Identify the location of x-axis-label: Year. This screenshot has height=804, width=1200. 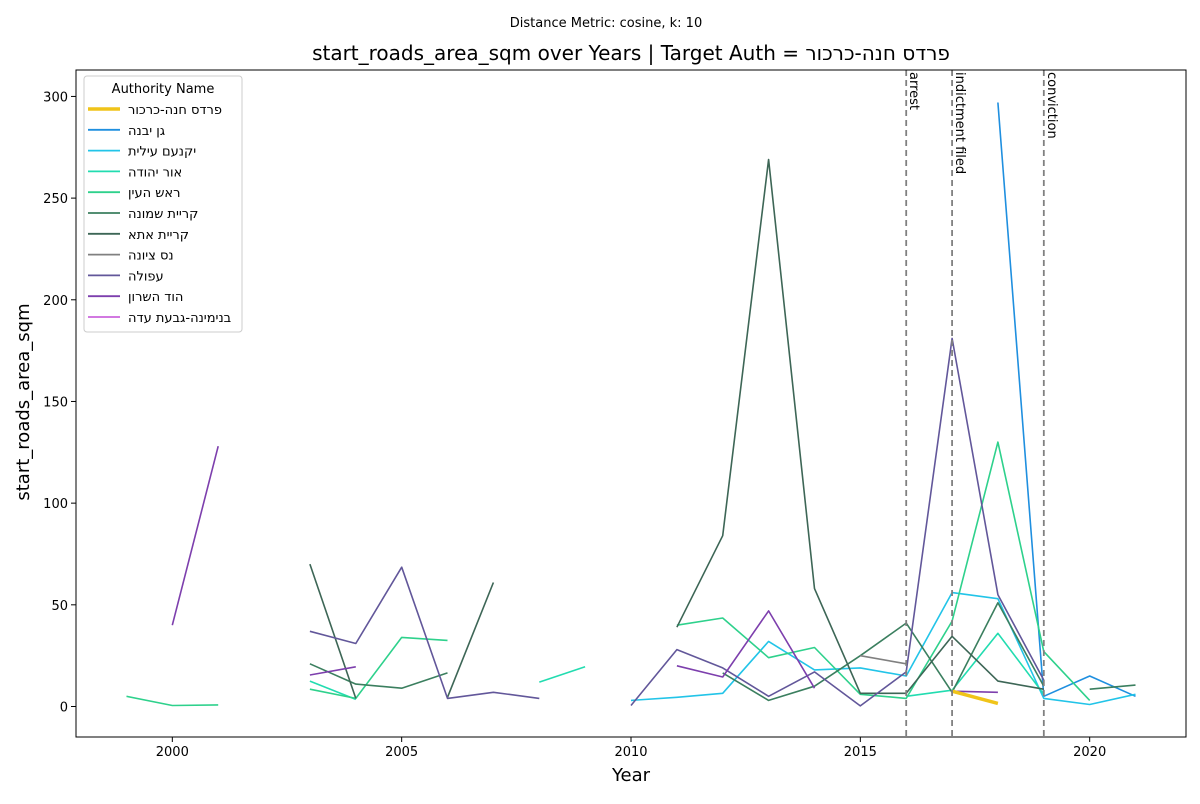
(631, 775).